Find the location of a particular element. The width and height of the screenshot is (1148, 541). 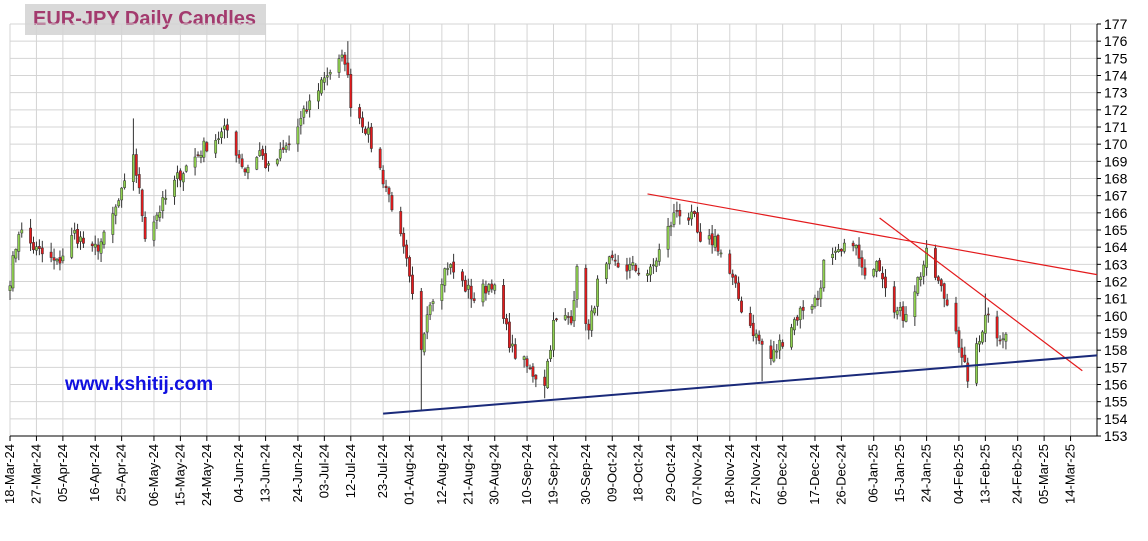

x-tick-label: 16-Apr-24 is located at coordinates (94, 473).